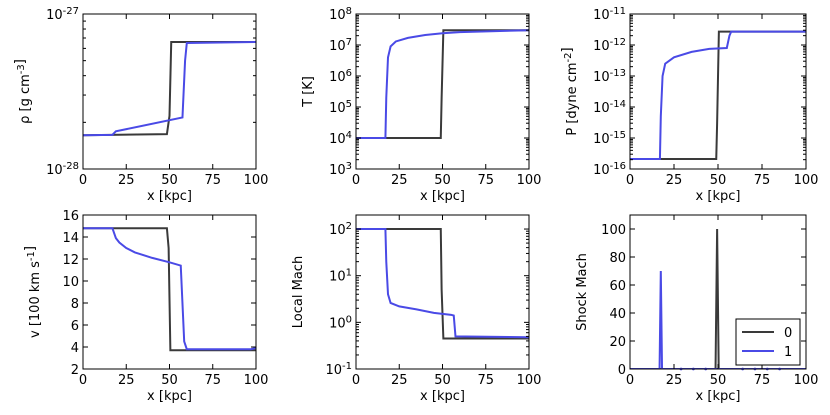  I want to click on temperature-y-tick-label: 10⁵, so click(340, 107).